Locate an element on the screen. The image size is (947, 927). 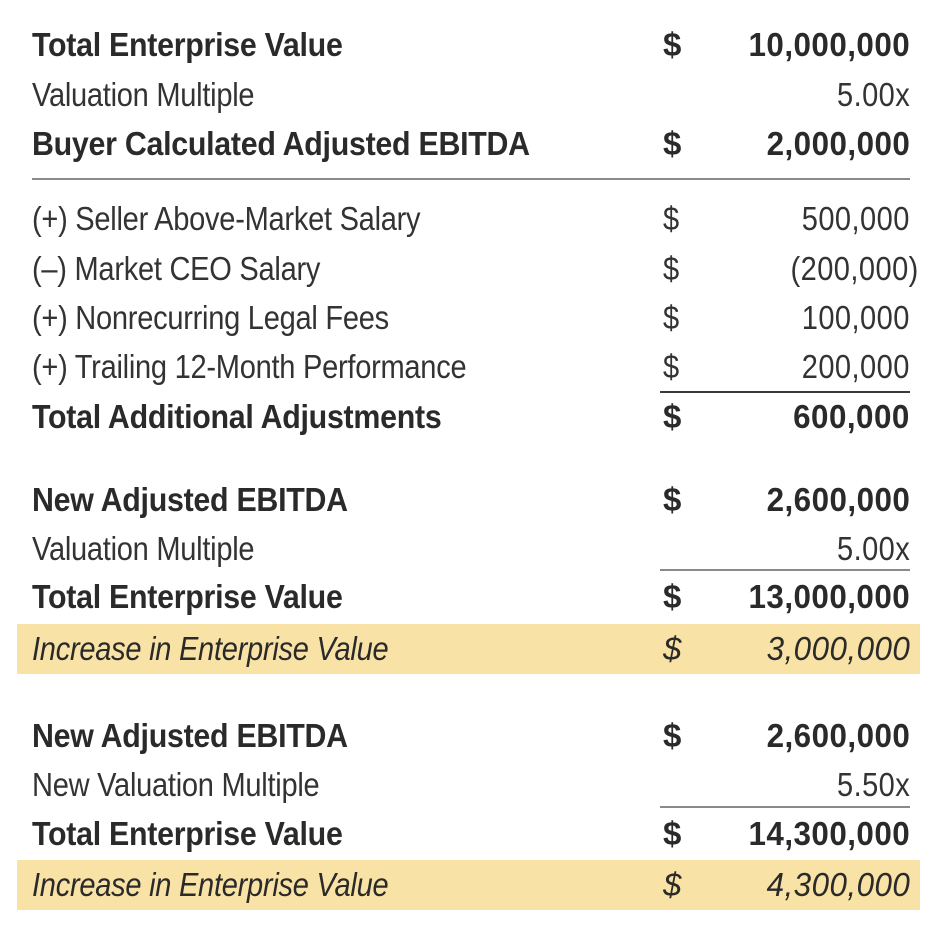
row-value: 2,000,000 is located at coordinates (838, 143).